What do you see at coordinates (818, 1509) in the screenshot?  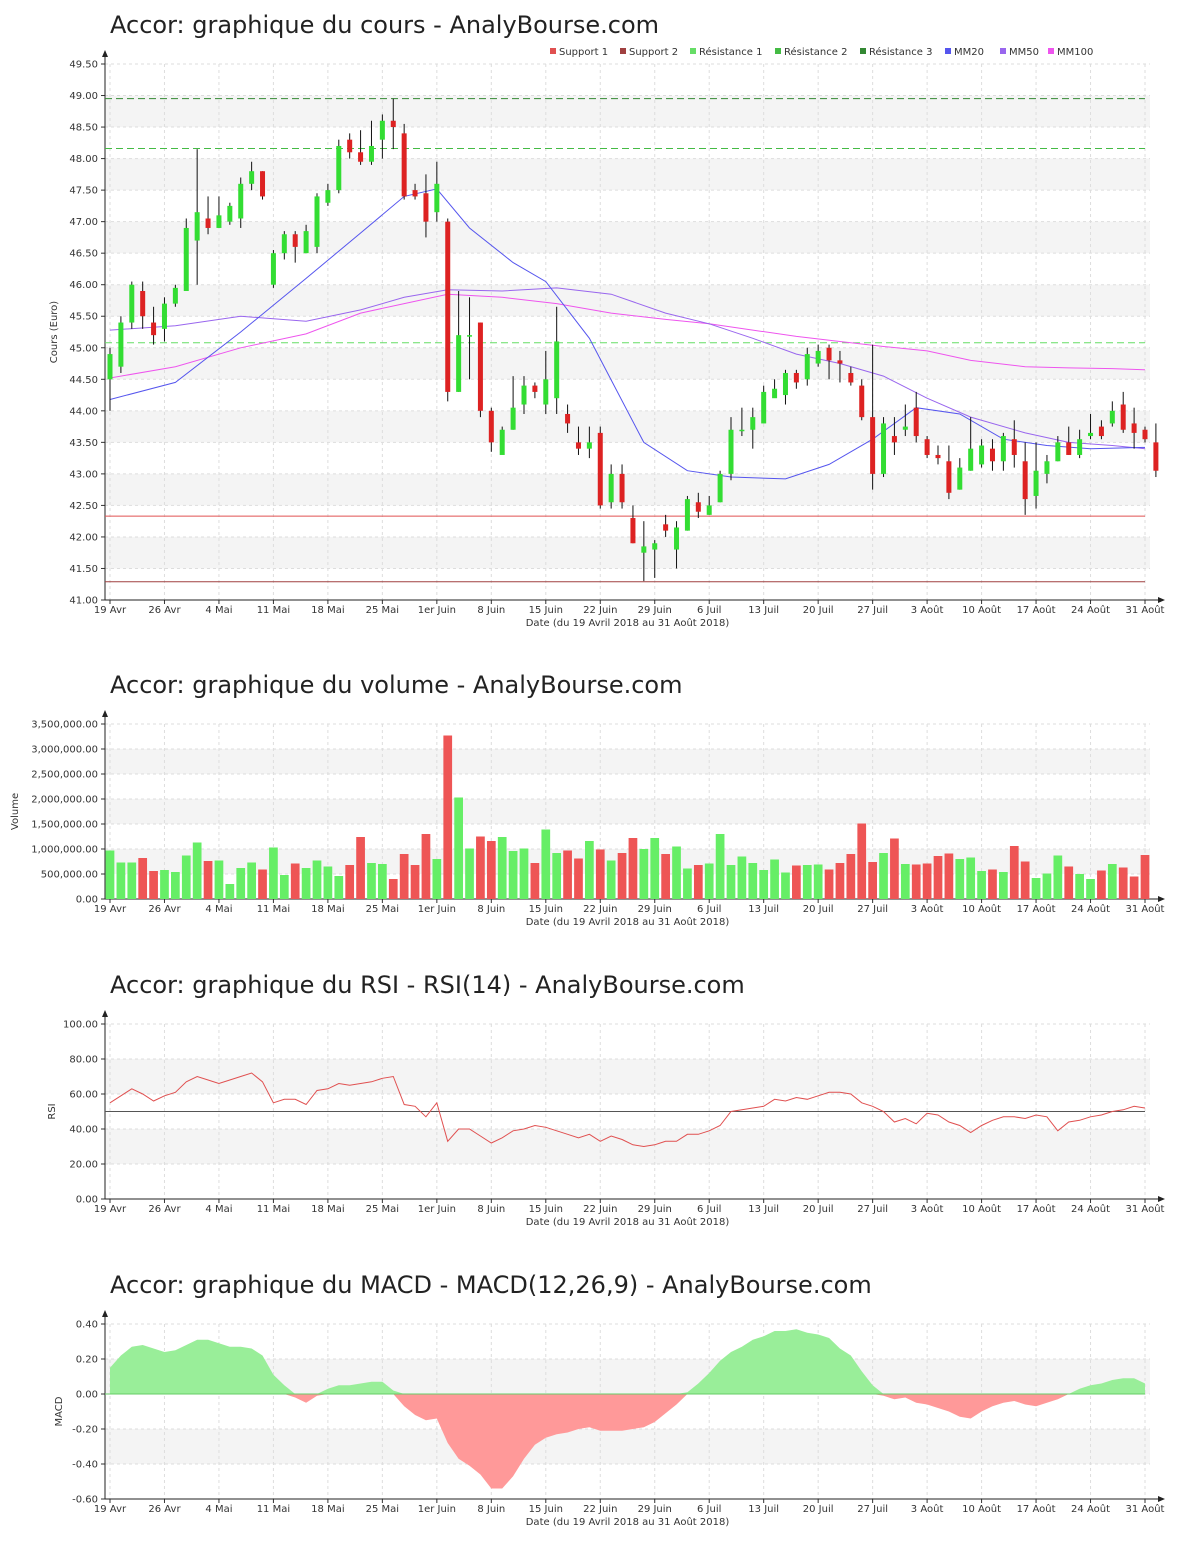 I see `x-tick-label: 20 Juil` at bounding box center [818, 1509].